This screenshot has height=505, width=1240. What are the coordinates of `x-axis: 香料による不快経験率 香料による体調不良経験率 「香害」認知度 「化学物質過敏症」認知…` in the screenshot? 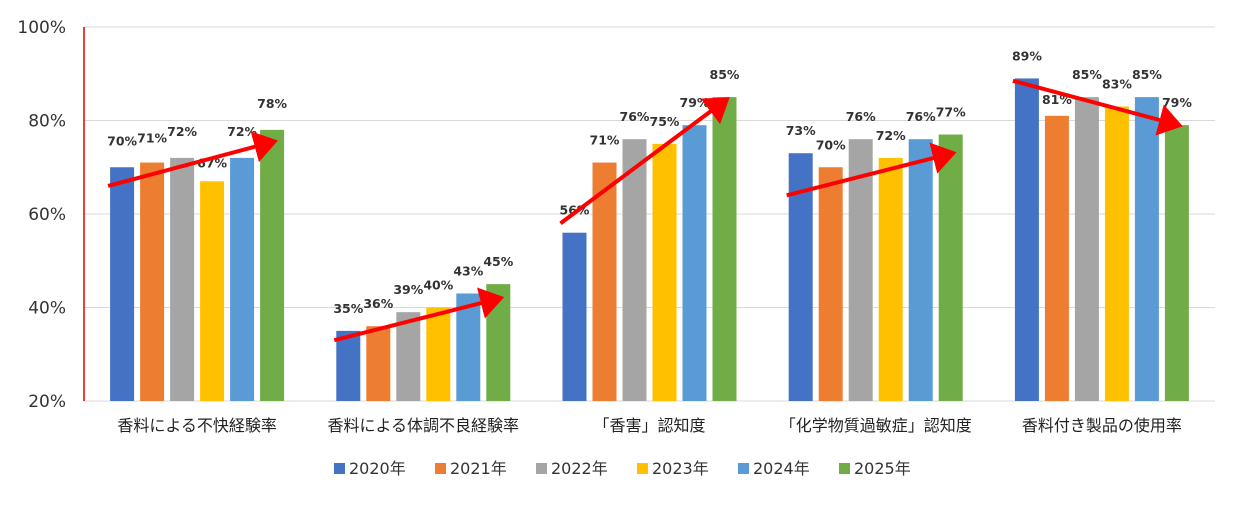 It's located at (649, 425).